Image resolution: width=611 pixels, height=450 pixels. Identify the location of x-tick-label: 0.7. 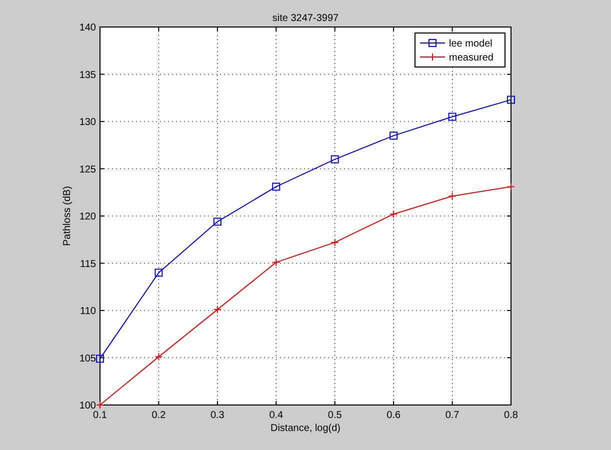
(452, 415).